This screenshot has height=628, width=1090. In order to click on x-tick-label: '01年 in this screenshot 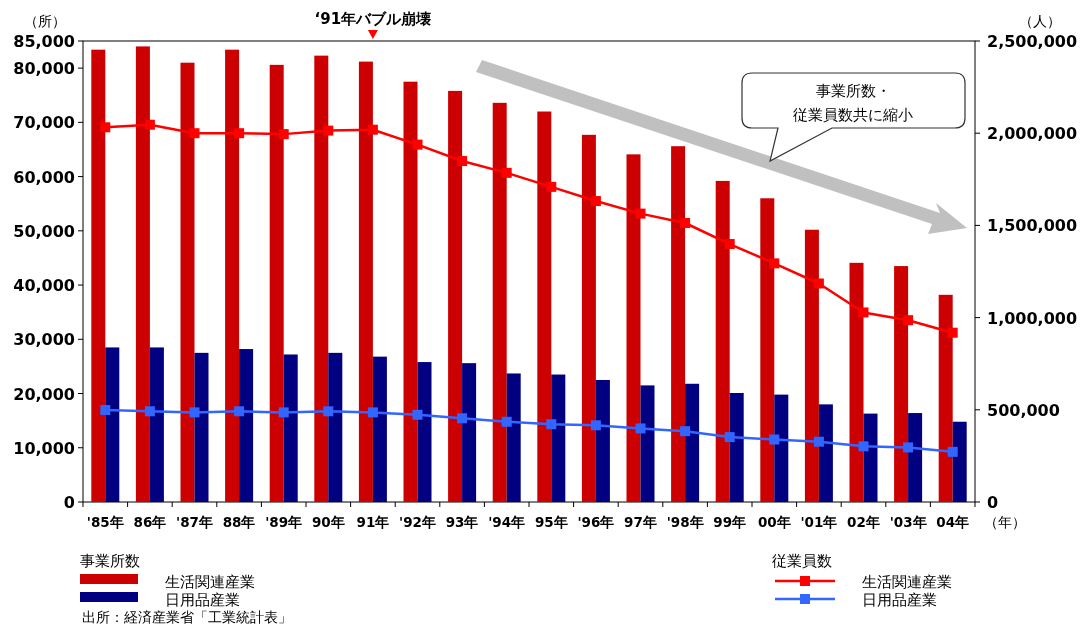, I will do `click(819, 522)`.